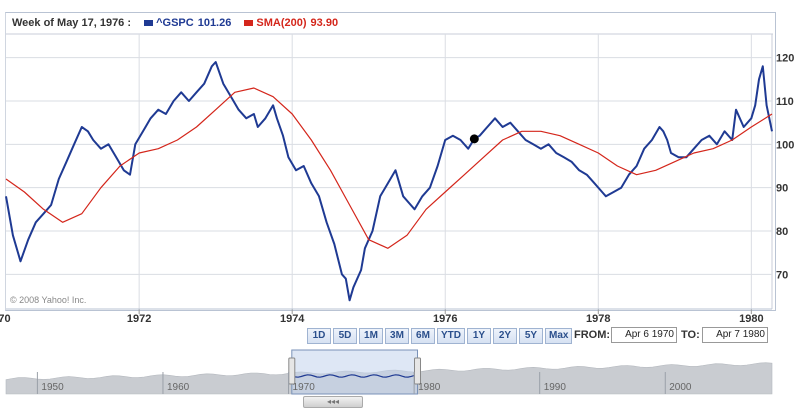 The image size is (807, 409). Describe the element at coordinates (48, 300) in the screenshot. I see `copyright-text: © 2008 Yahoo! Inc.` at that location.